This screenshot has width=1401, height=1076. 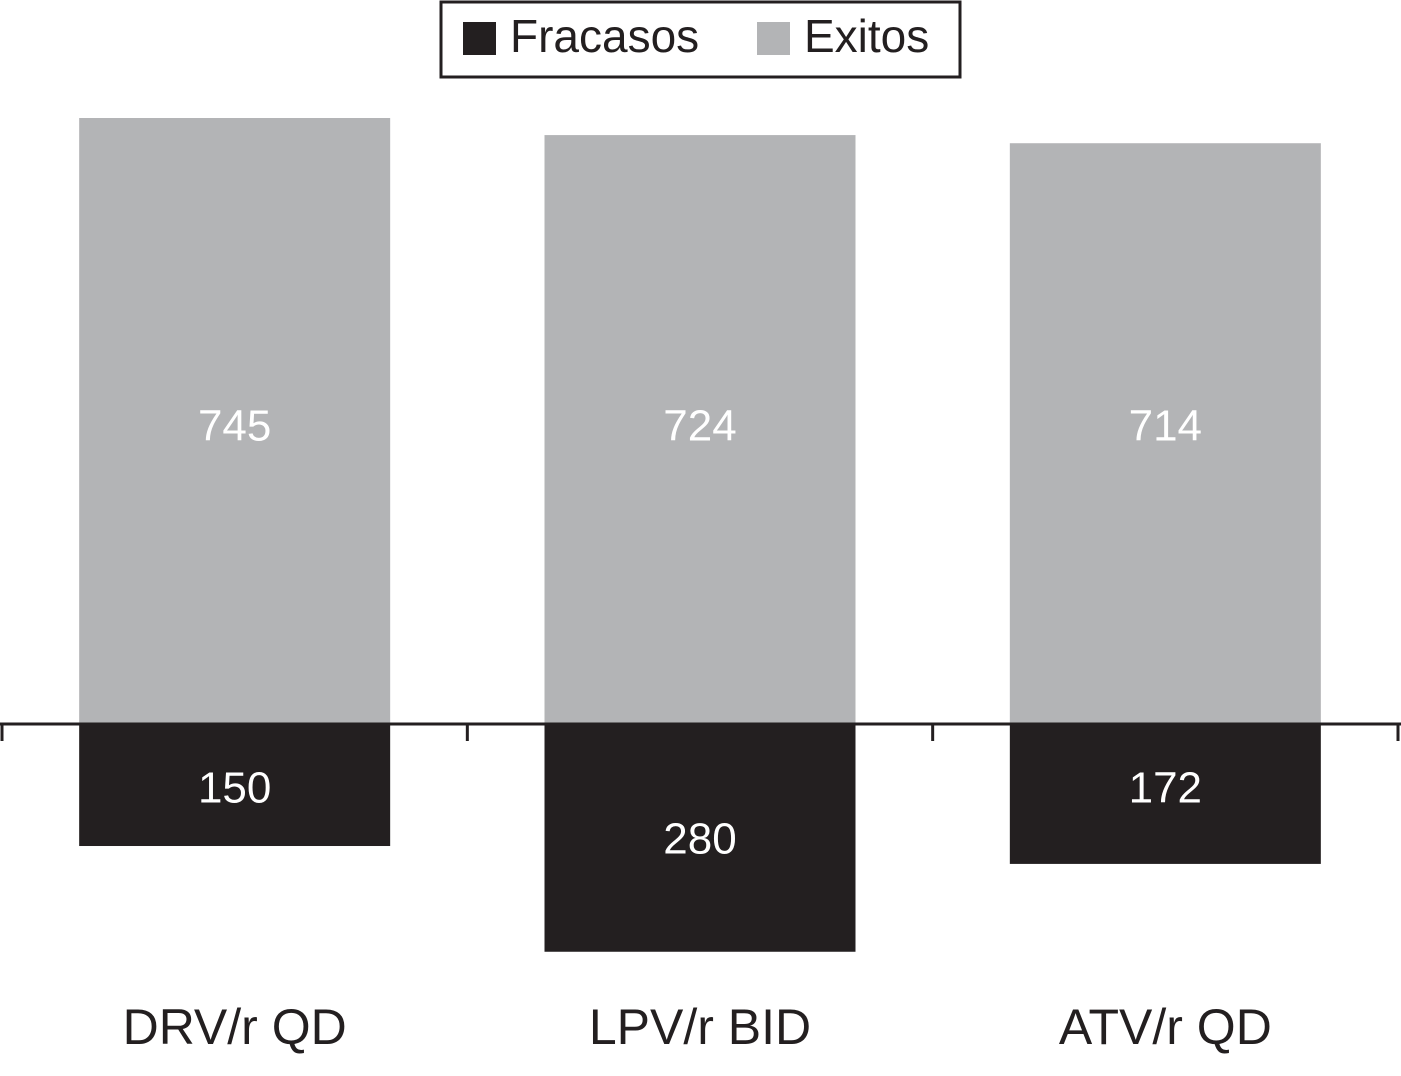 What do you see at coordinates (699, 426) in the screenshot?
I see `value-label: 724` at bounding box center [699, 426].